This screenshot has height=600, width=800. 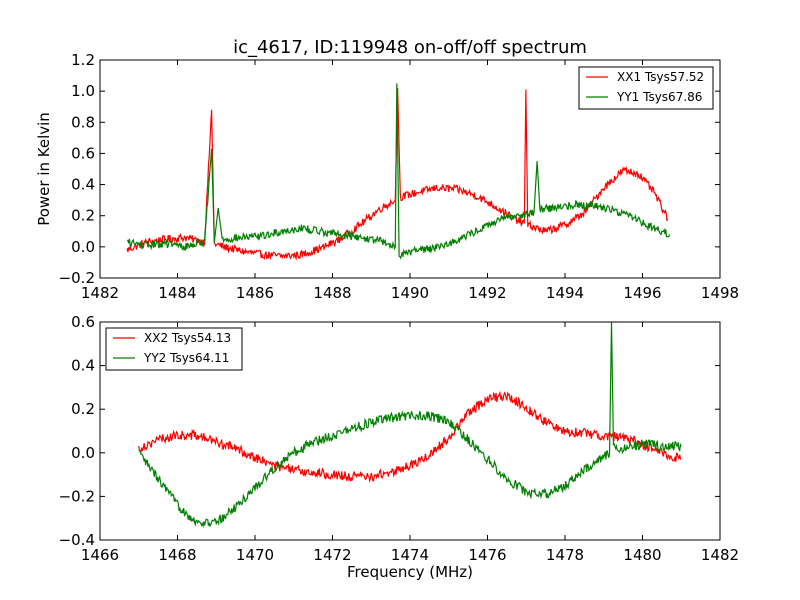 I want to click on x-tick-label: 1472, so click(x=332, y=555).